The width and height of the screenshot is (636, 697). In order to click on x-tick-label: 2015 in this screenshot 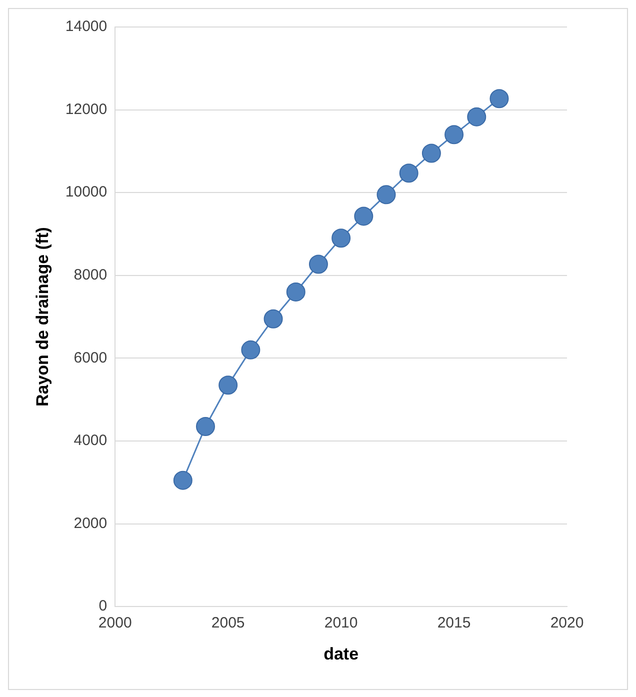, I will do `click(454, 623)`.